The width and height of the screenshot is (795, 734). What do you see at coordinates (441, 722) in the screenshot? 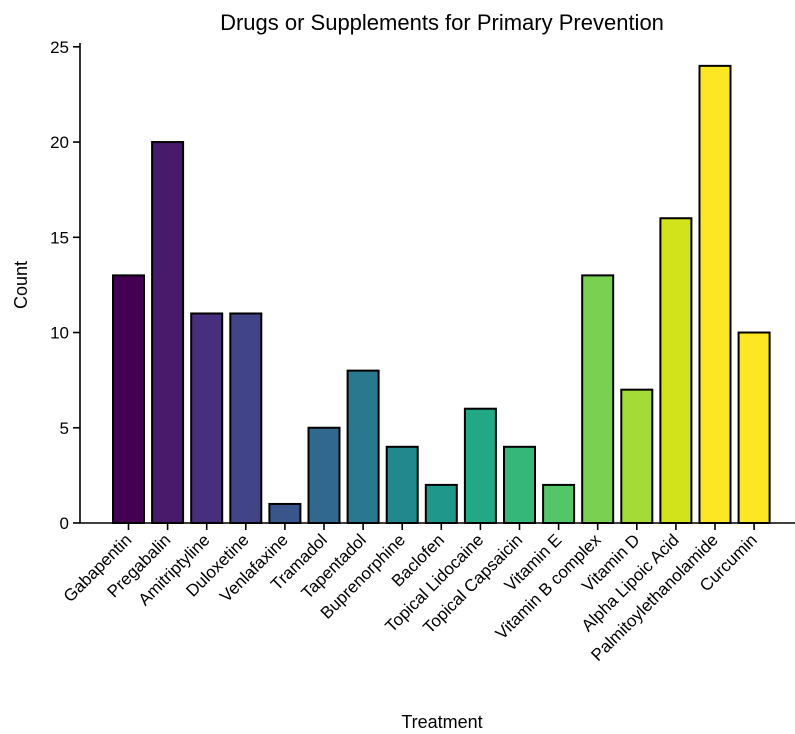
I see `x-axis-label: Treatment` at bounding box center [441, 722].